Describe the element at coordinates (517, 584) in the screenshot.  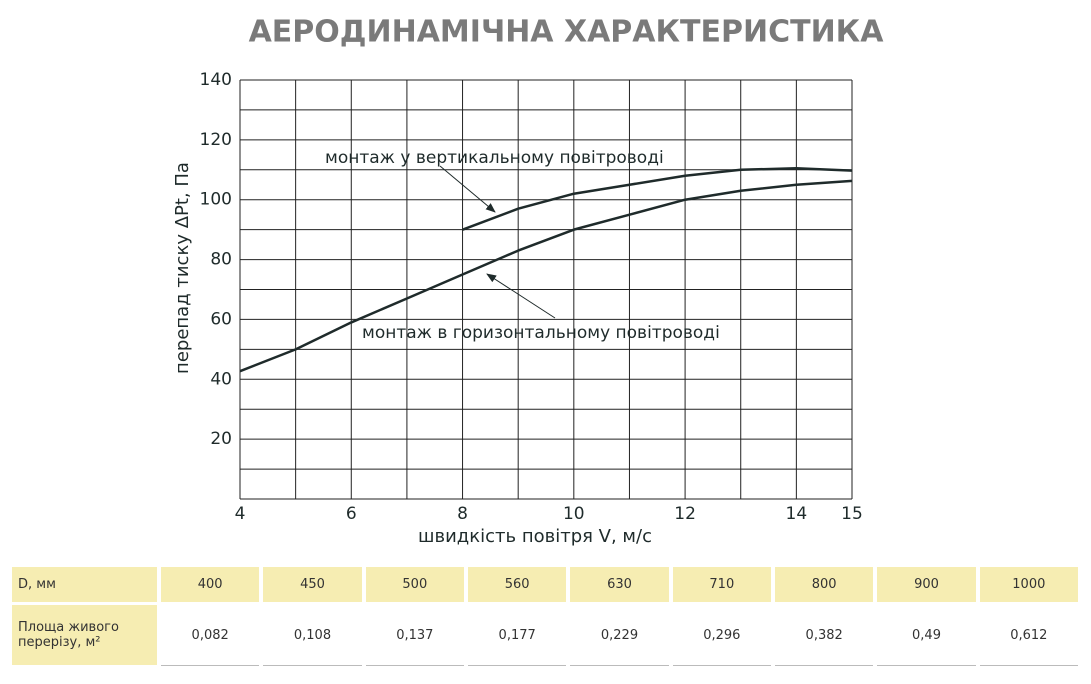
I see `table-cell: 560` at that location.